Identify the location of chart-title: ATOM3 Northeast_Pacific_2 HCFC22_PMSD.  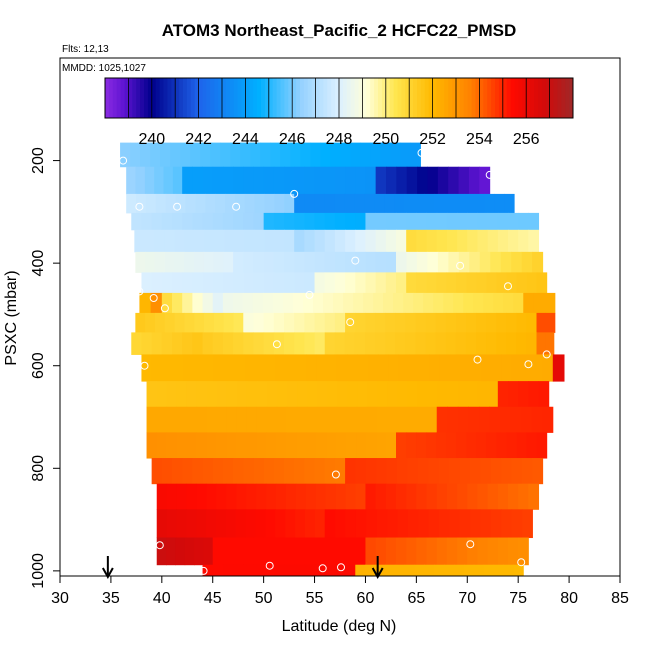
(339, 30).